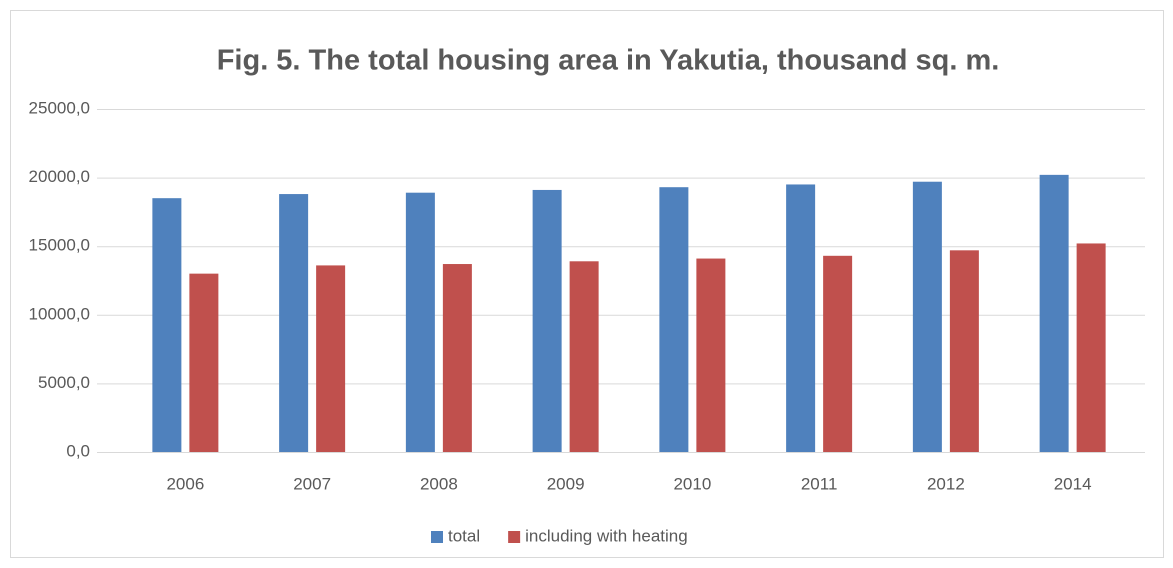  What do you see at coordinates (464, 535) in the screenshot?
I see `legend-label: total` at bounding box center [464, 535].